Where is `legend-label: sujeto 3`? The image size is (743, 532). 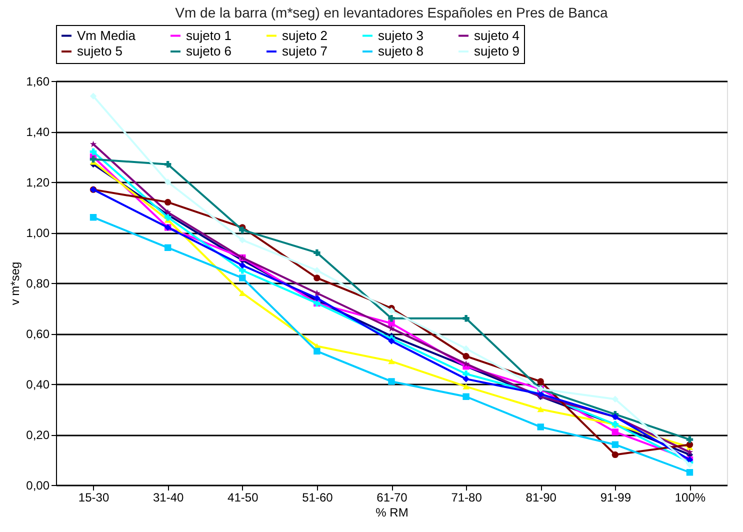 legend-label: sujeto 3 is located at coordinates (401, 35).